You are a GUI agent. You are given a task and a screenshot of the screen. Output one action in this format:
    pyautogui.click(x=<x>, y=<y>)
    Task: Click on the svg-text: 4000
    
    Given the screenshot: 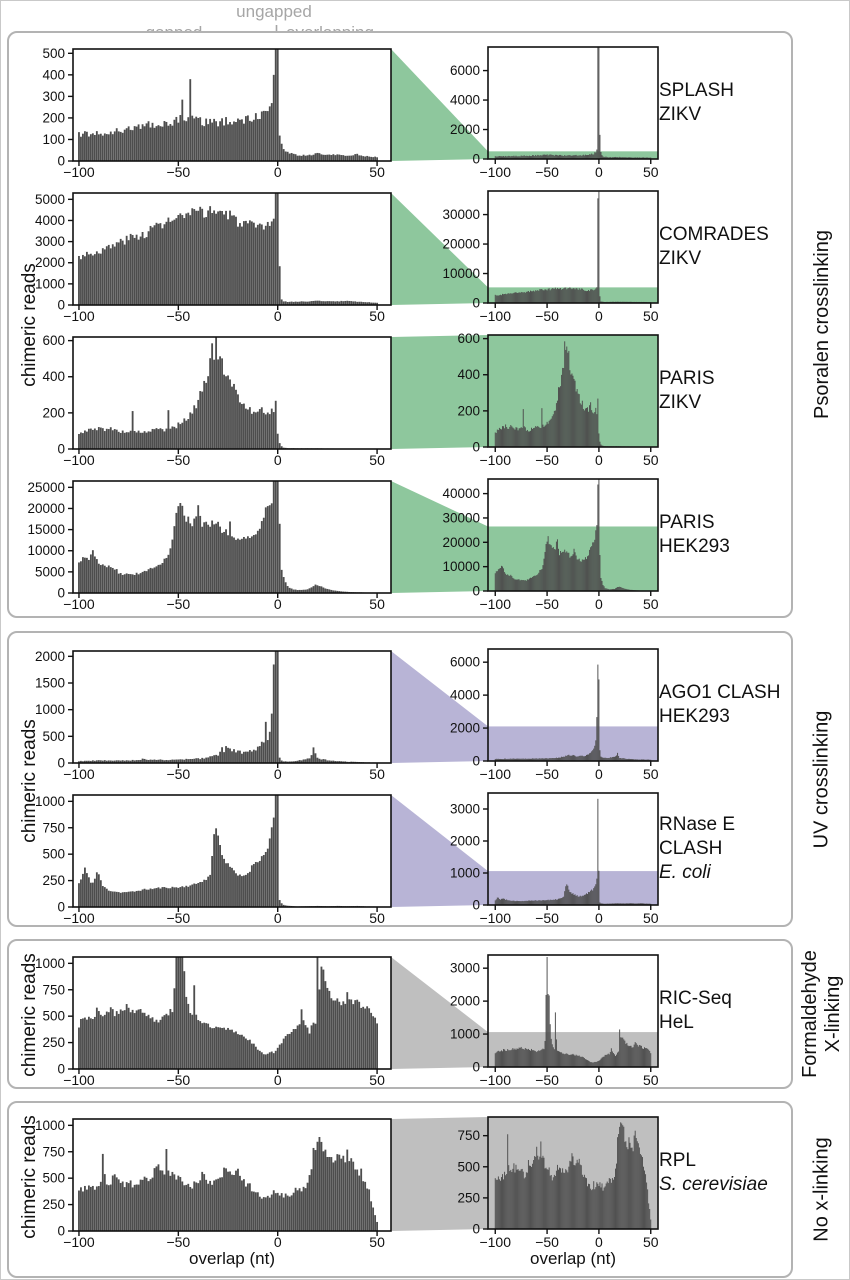 What is the action you would take?
    pyautogui.click(x=465, y=100)
    